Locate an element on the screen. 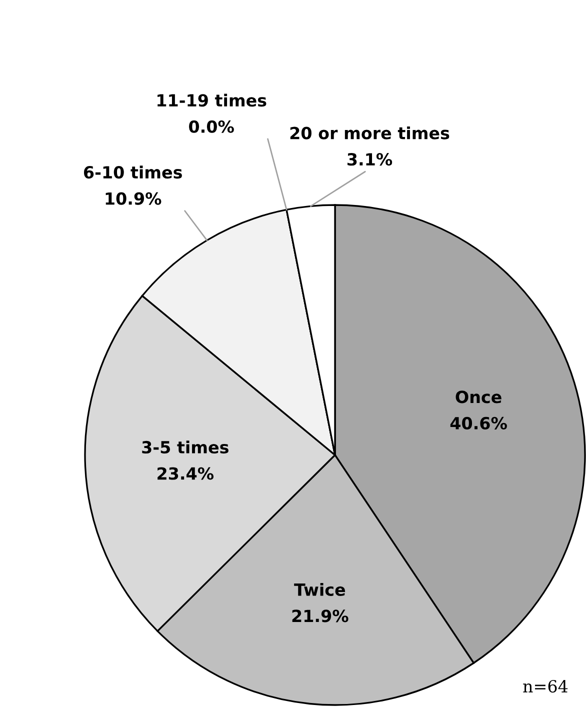 This screenshot has width=586, height=710. text: 0.0% is located at coordinates (211, 126).